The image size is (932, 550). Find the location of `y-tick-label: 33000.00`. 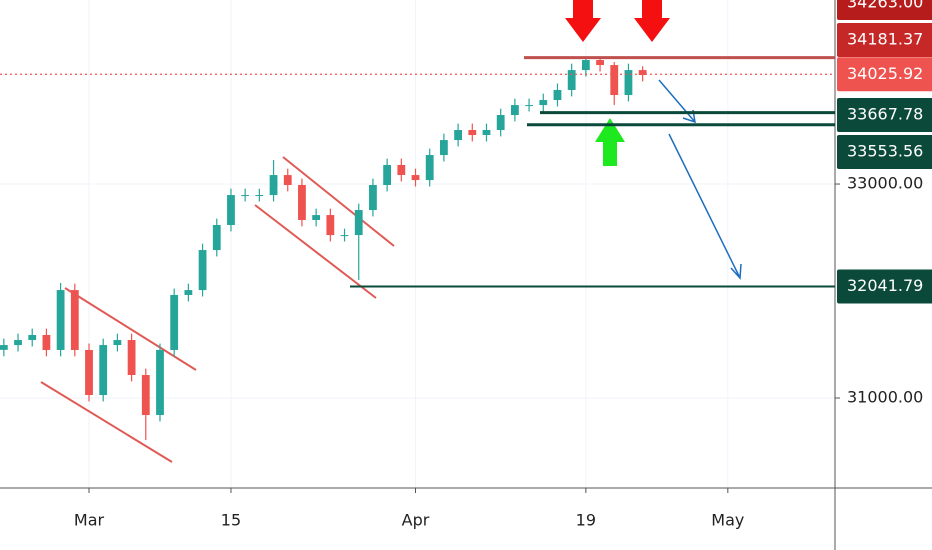

y-tick-label: 33000.00 is located at coordinates (885, 183).